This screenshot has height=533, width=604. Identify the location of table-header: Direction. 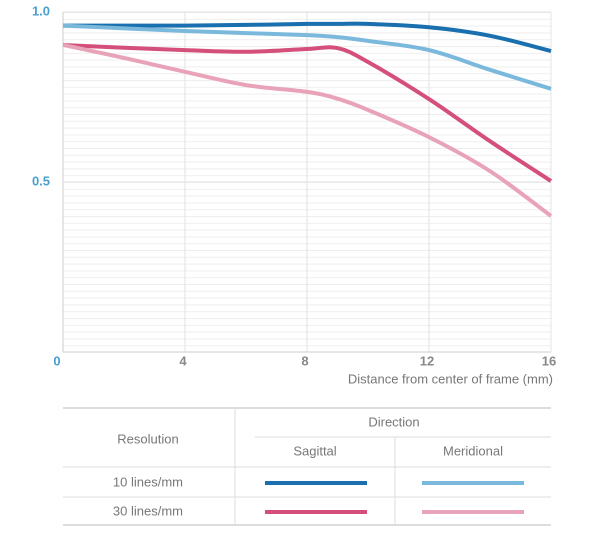
(393, 421).